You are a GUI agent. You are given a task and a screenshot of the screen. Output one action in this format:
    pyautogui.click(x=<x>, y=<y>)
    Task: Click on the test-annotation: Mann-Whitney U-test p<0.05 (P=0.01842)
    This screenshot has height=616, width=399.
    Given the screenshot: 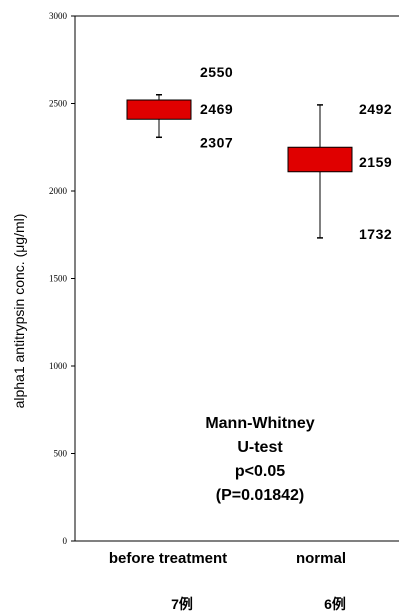 What is the action you would take?
    pyautogui.click(x=259, y=459)
    